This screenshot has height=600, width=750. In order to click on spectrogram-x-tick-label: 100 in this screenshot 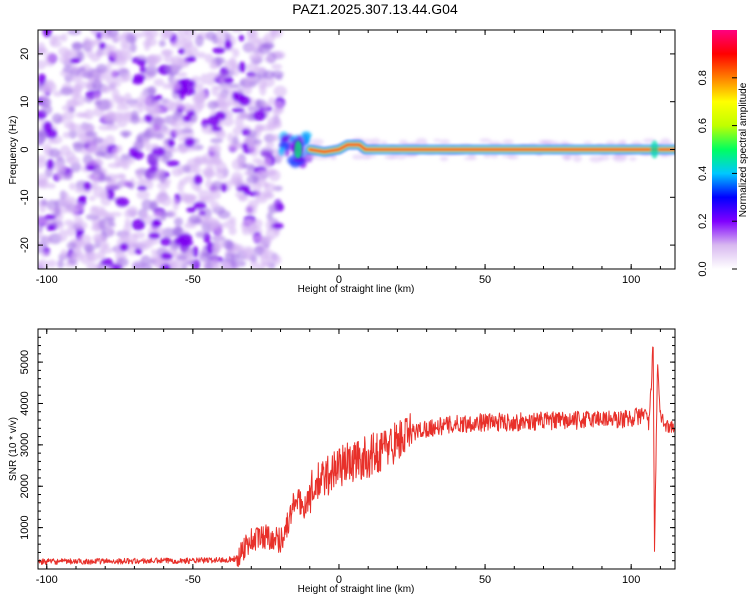, I will do `click(631, 280)`.